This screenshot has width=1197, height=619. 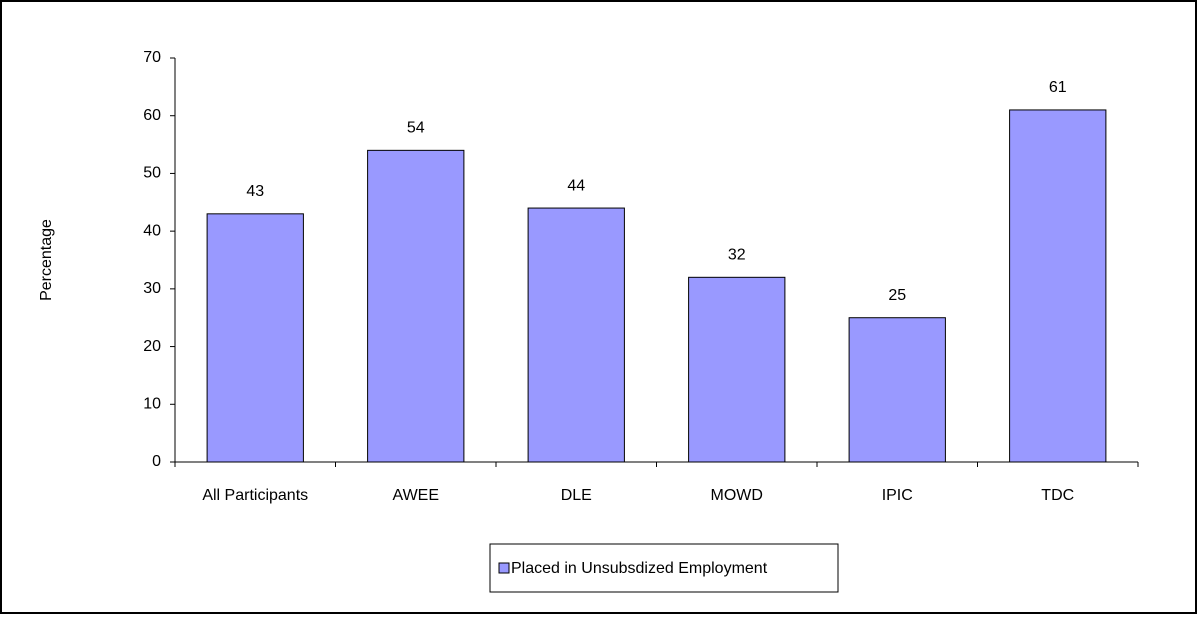 What do you see at coordinates (504, 568) in the screenshot?
I see `legend-swatch` at bounding box center [504, 568].